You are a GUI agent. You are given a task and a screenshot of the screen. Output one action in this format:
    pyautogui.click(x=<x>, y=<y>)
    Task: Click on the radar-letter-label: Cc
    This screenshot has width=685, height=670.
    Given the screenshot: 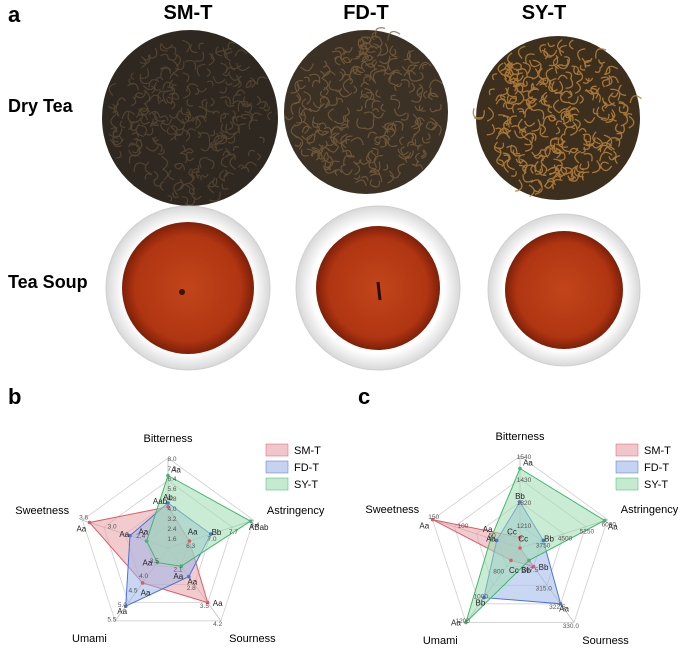 What is the action you would take?
    pyautogui.click(x=523, y=539)
    